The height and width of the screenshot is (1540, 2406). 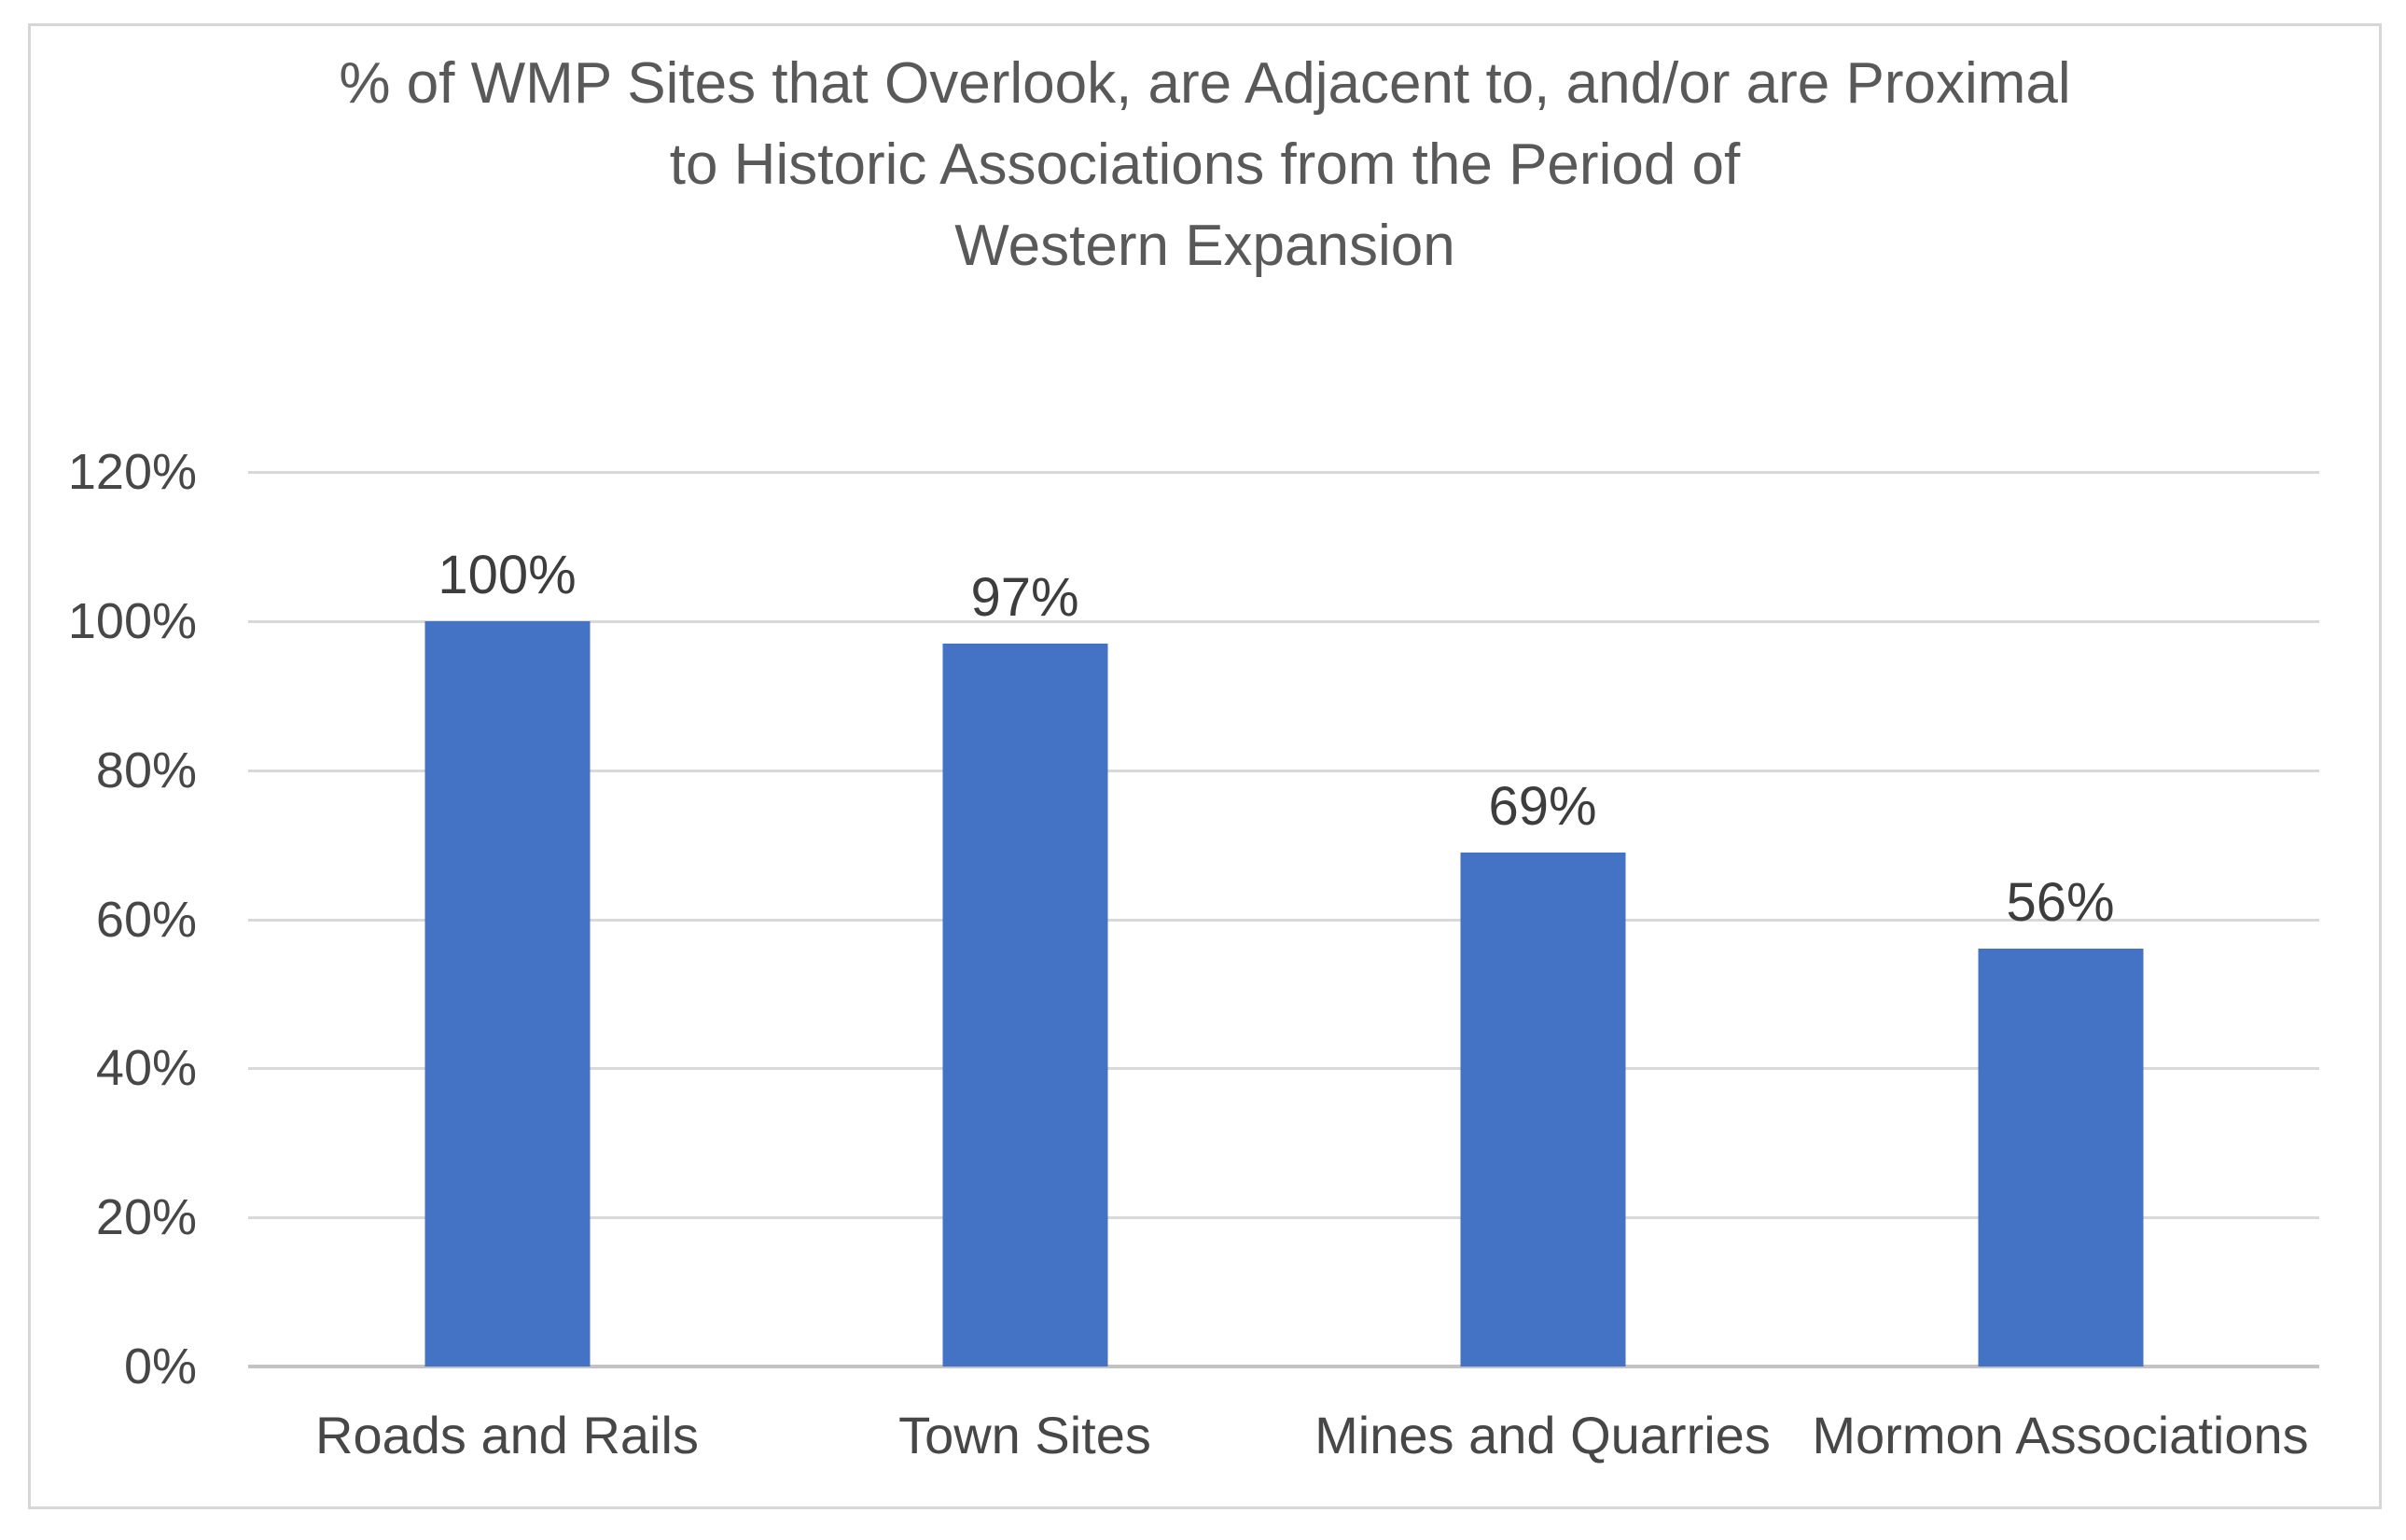 I want to click on y-axis-tick-label: 60%, so click(x=146, y=920).